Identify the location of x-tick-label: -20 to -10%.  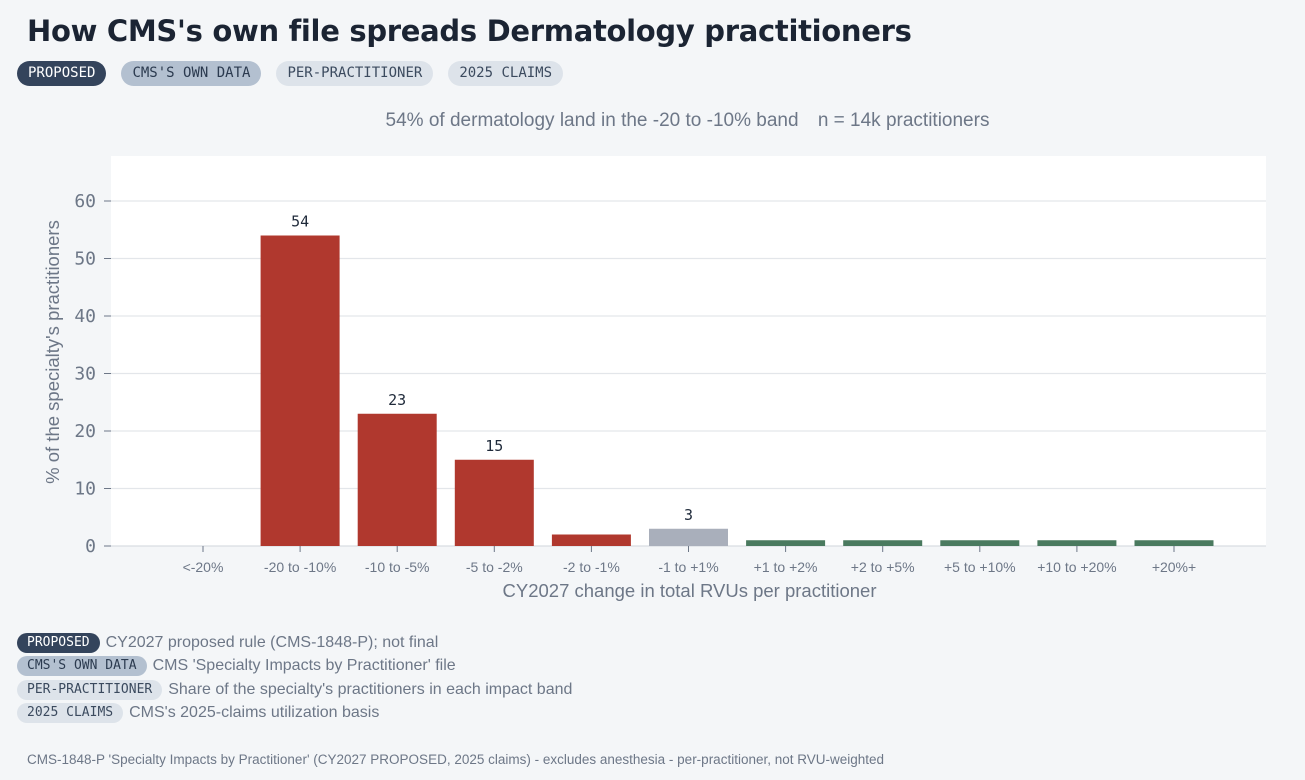
(300, 567).